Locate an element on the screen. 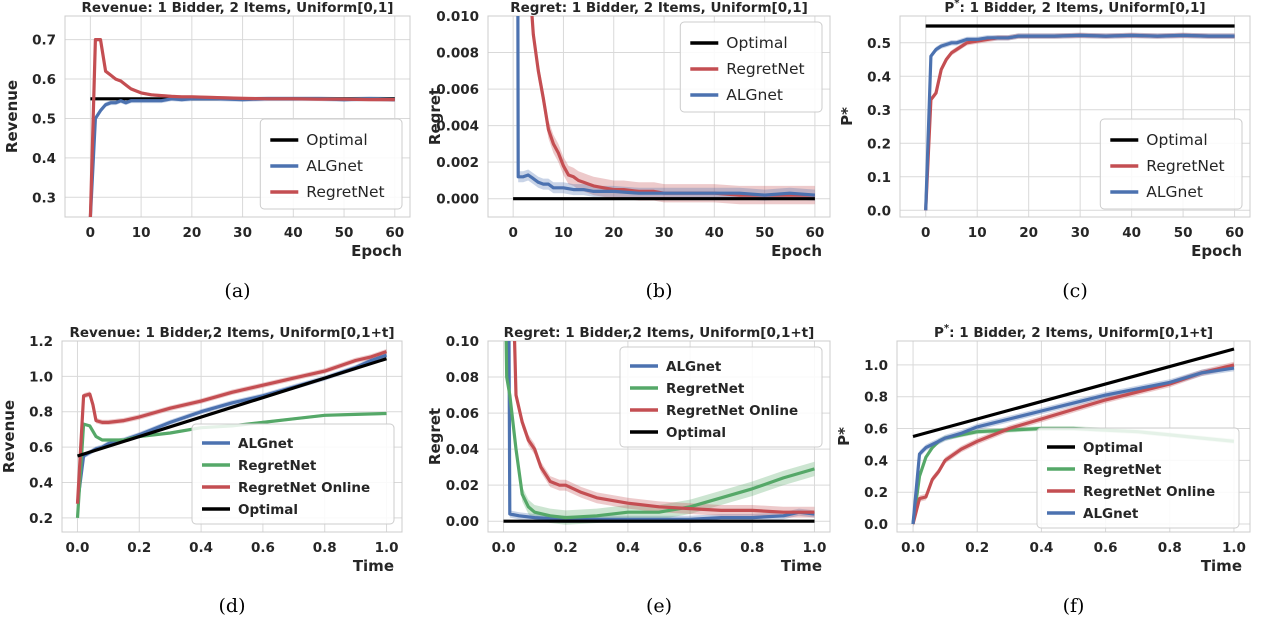 The width and height of the screenshot is (1262, 622). series-line-regretnet-online is located at coordinates (663, 427).